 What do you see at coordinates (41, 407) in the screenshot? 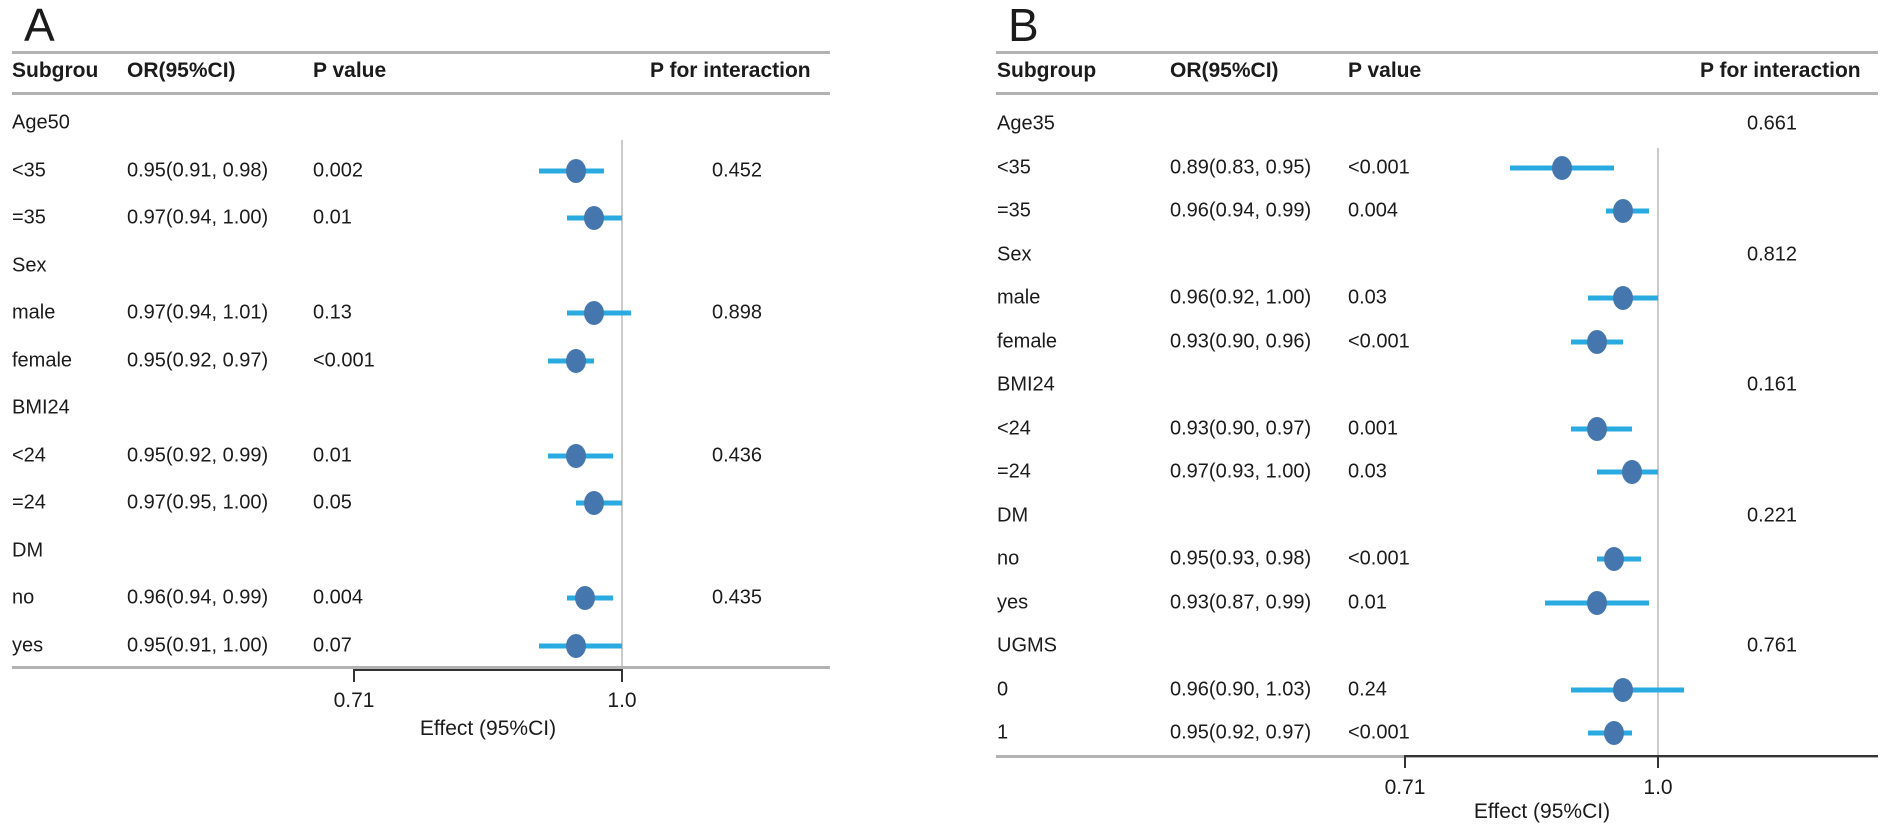
I see `row-group-label: BMI24` at bounding box center [41, 407].